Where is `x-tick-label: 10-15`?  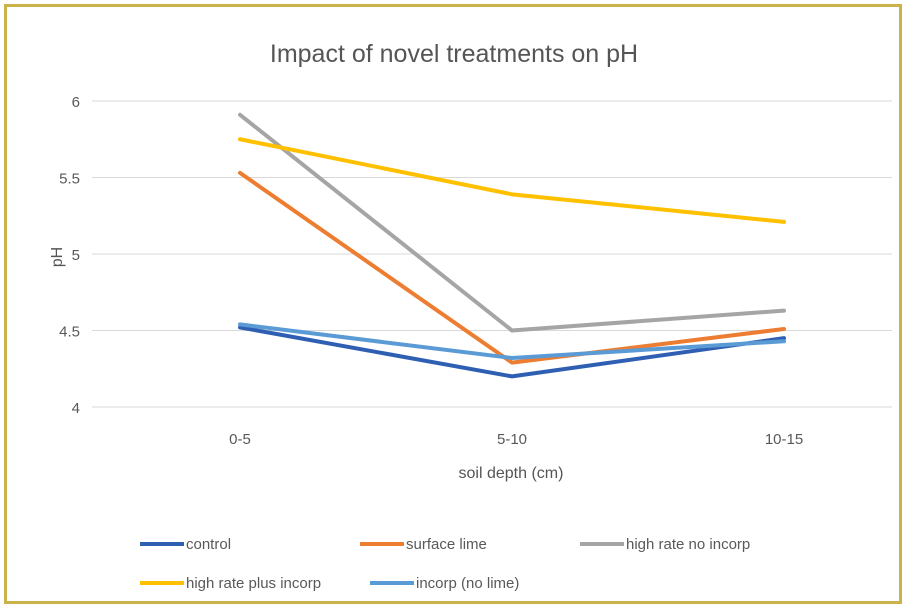
x-tick-label: 10-15 is located at coordinates (784, 439).